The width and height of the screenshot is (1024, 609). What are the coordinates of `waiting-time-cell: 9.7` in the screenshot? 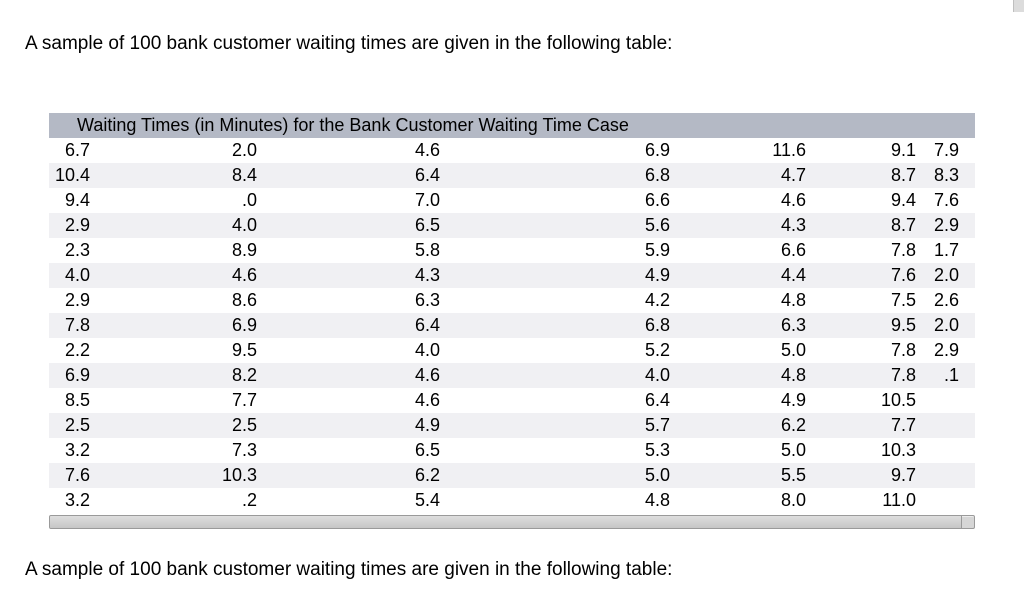 It's located at (875, 475).